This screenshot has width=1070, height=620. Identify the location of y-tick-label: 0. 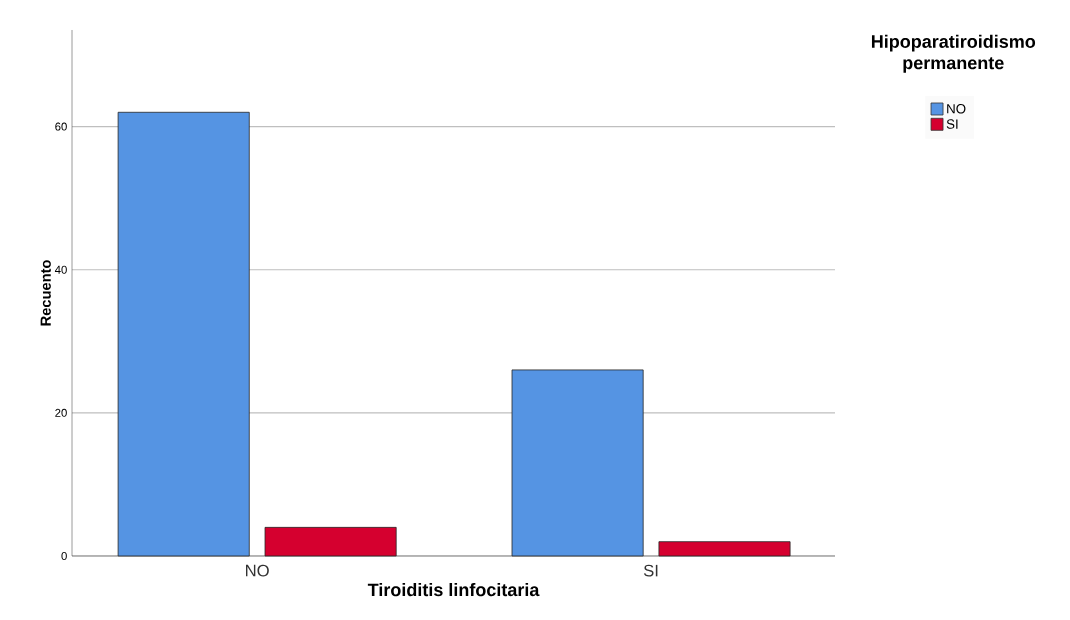
(64, 555).